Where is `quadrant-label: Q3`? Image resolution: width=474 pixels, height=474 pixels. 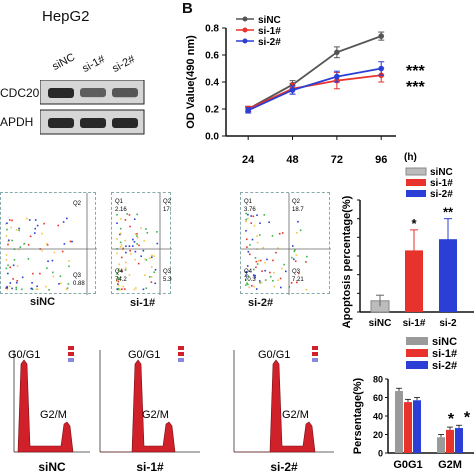
quadrant-label: Q3 is located at coordinates (77, 276).